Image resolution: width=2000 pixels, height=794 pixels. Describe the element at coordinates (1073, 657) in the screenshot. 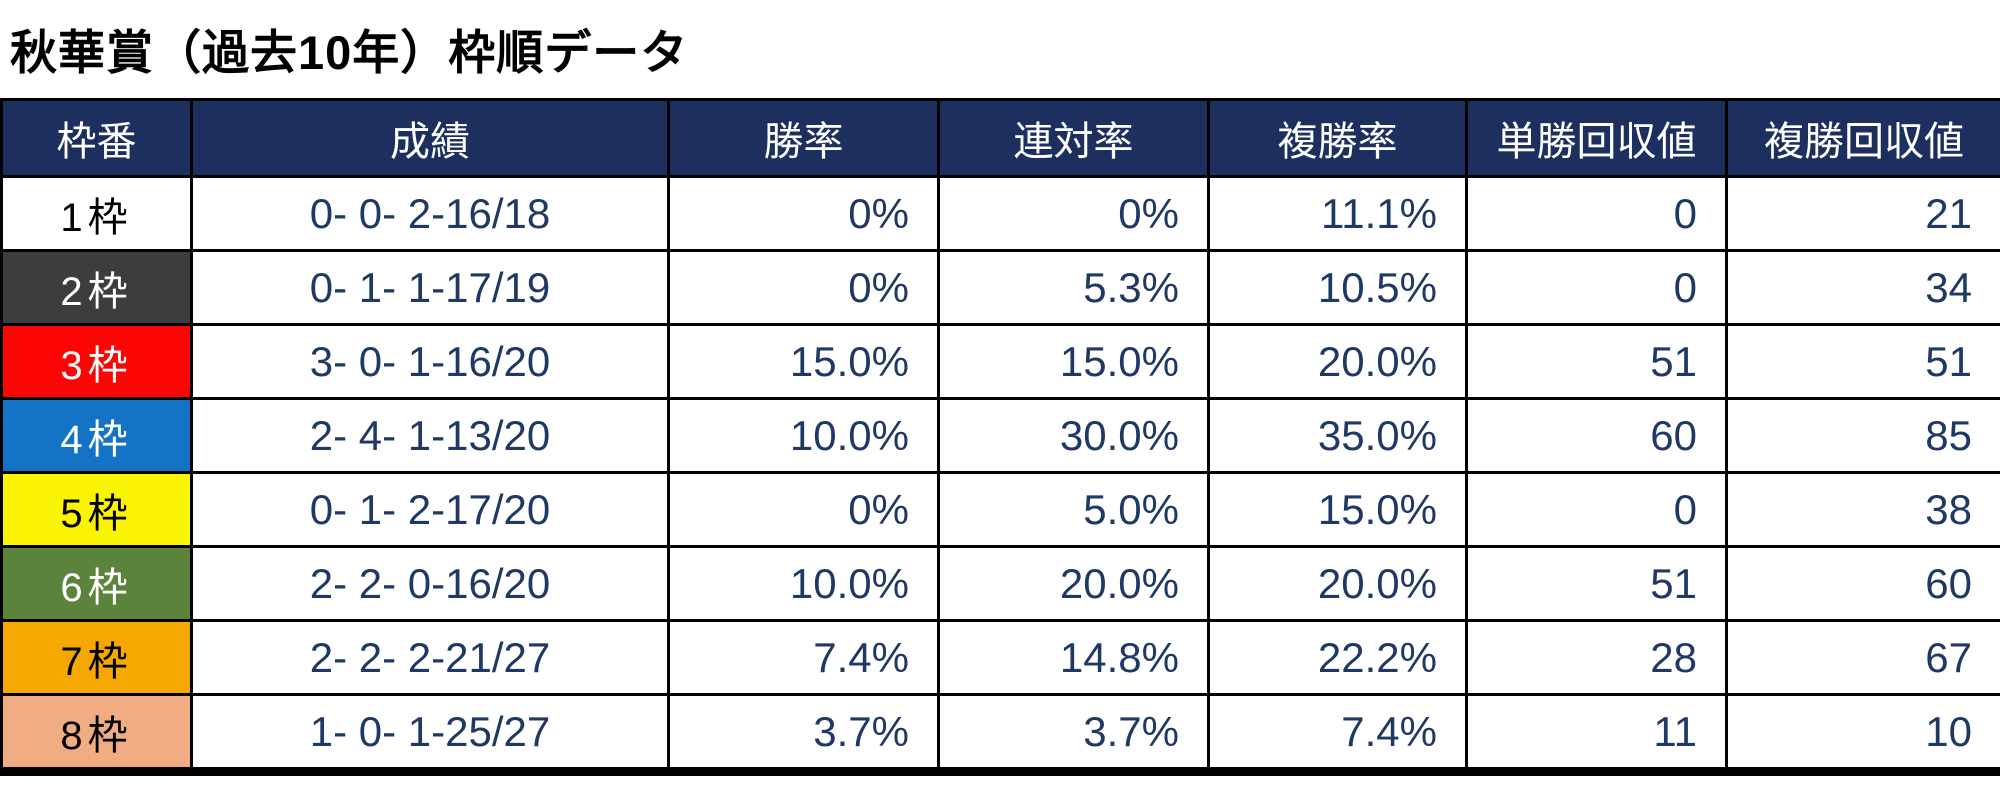

I see `quinella-rate-cell: 14.8%` at that location.